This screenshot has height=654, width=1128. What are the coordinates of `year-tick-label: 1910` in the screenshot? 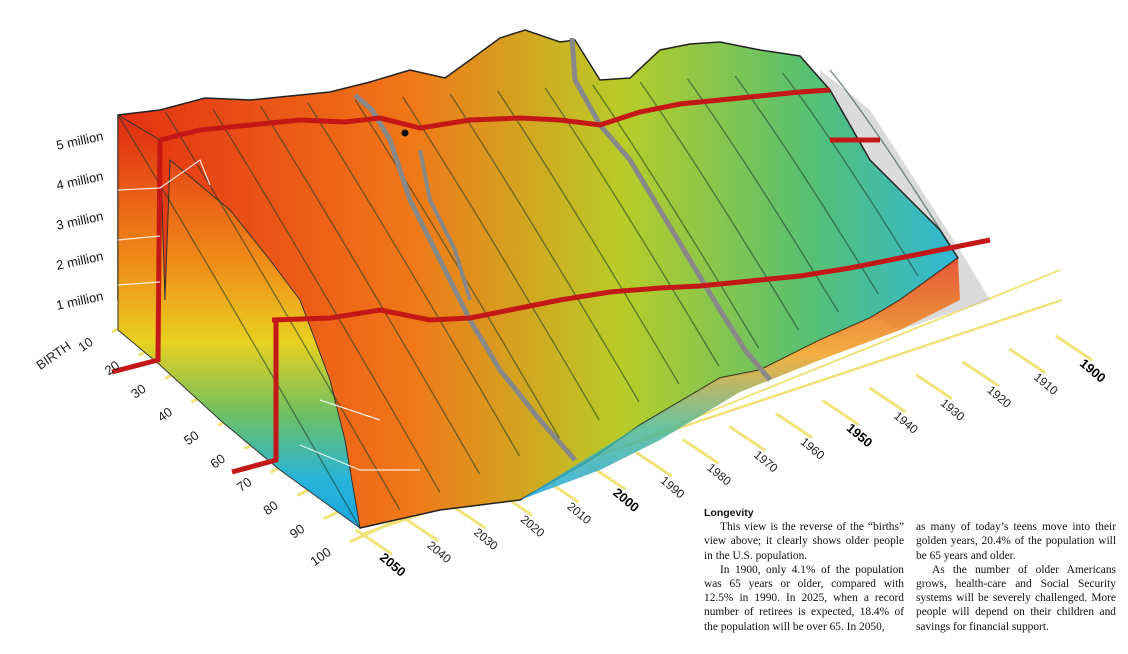 It's located at (1046, 384).